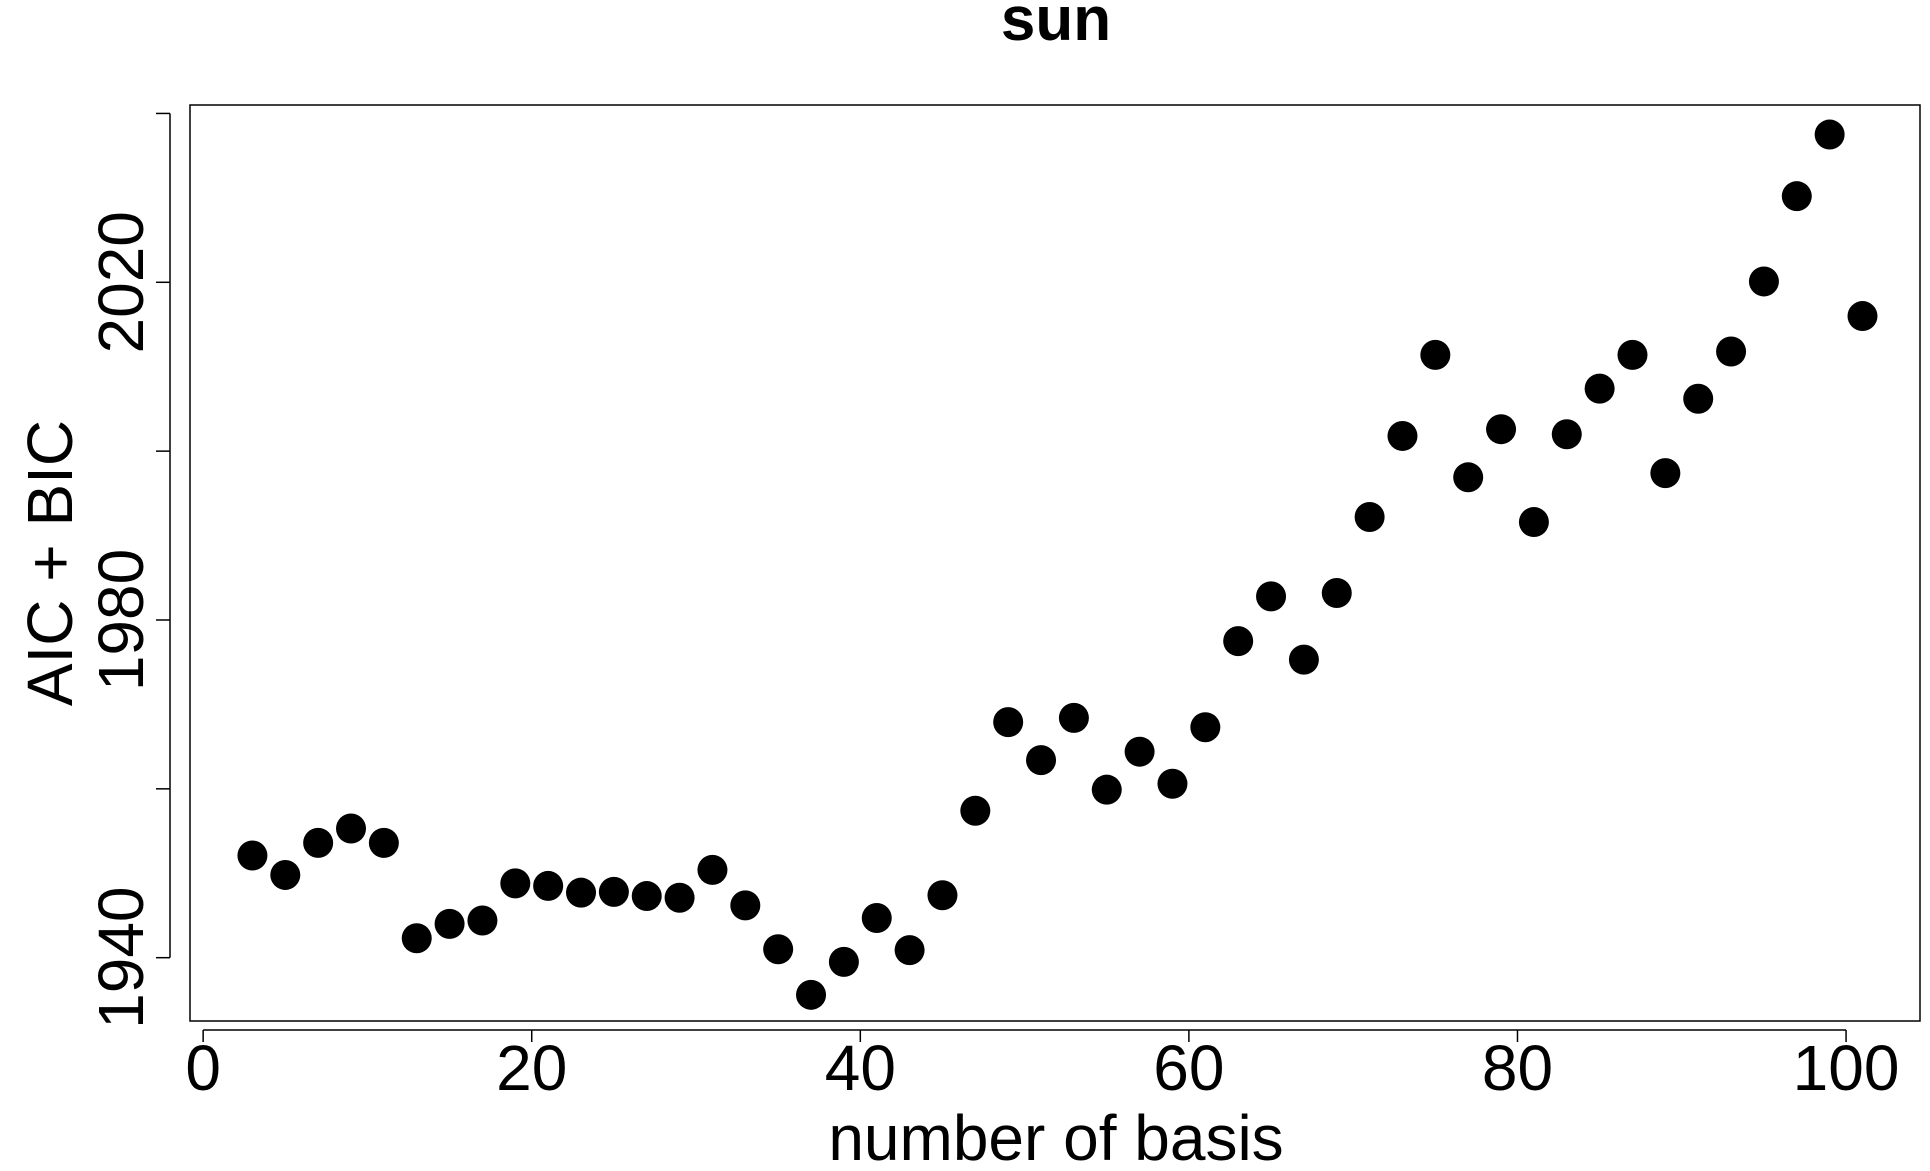  Describe the element at coordinates (203, 1068) in the screenshot. I see `x-tick-label: 0` at that location.